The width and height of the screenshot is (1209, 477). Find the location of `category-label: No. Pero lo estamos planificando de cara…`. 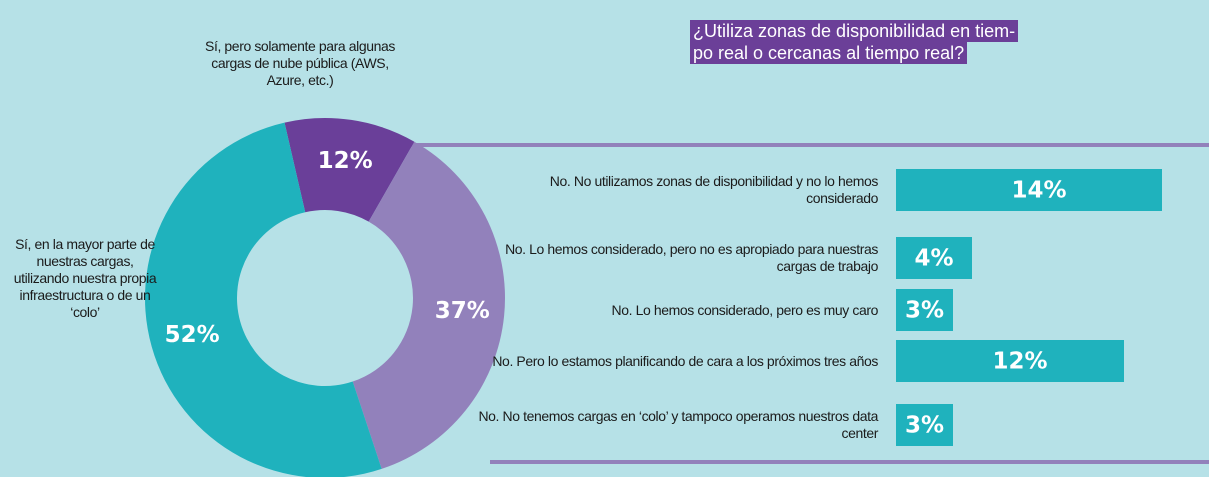

category-label: No. Pero lo estamos planificando de cara… is located at coordinates (685, 360).